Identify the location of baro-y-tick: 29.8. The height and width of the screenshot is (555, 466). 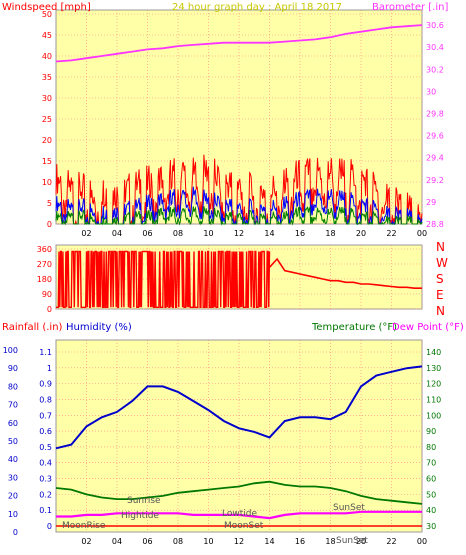
(435, 113).